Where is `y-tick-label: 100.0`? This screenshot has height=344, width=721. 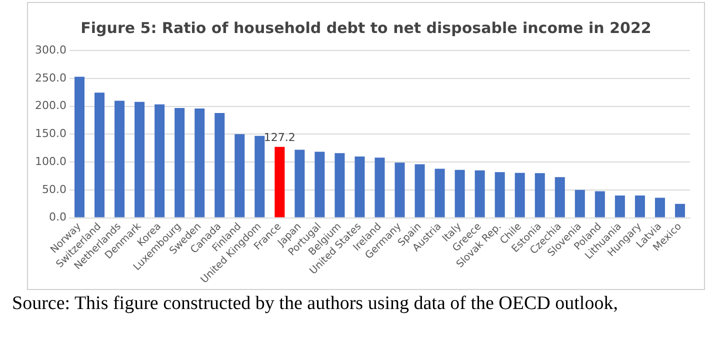
y-tick-label: 100.0 is located at coordinates (50, 161).